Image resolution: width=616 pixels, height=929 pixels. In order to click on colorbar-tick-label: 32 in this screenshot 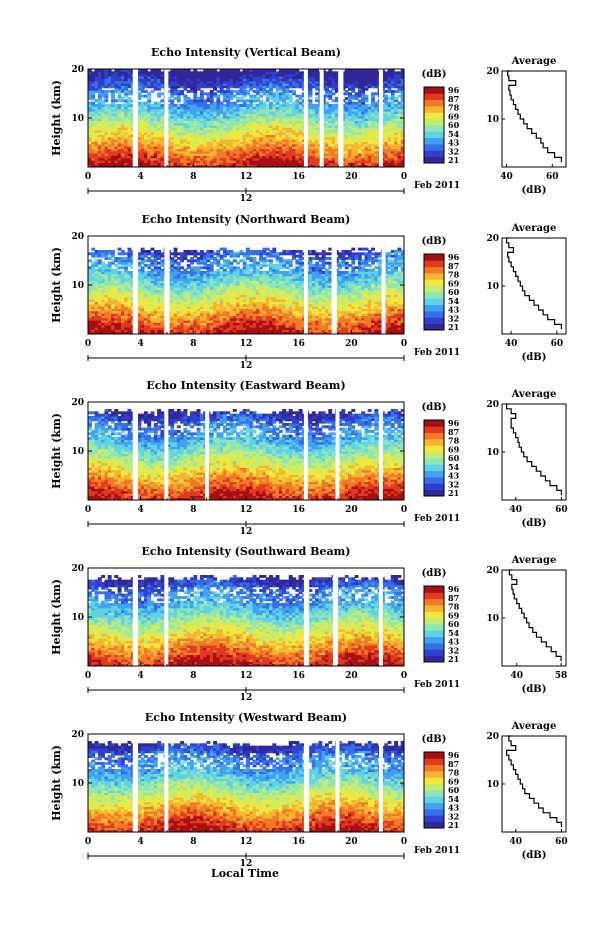, I will do `click(453, 151)`.